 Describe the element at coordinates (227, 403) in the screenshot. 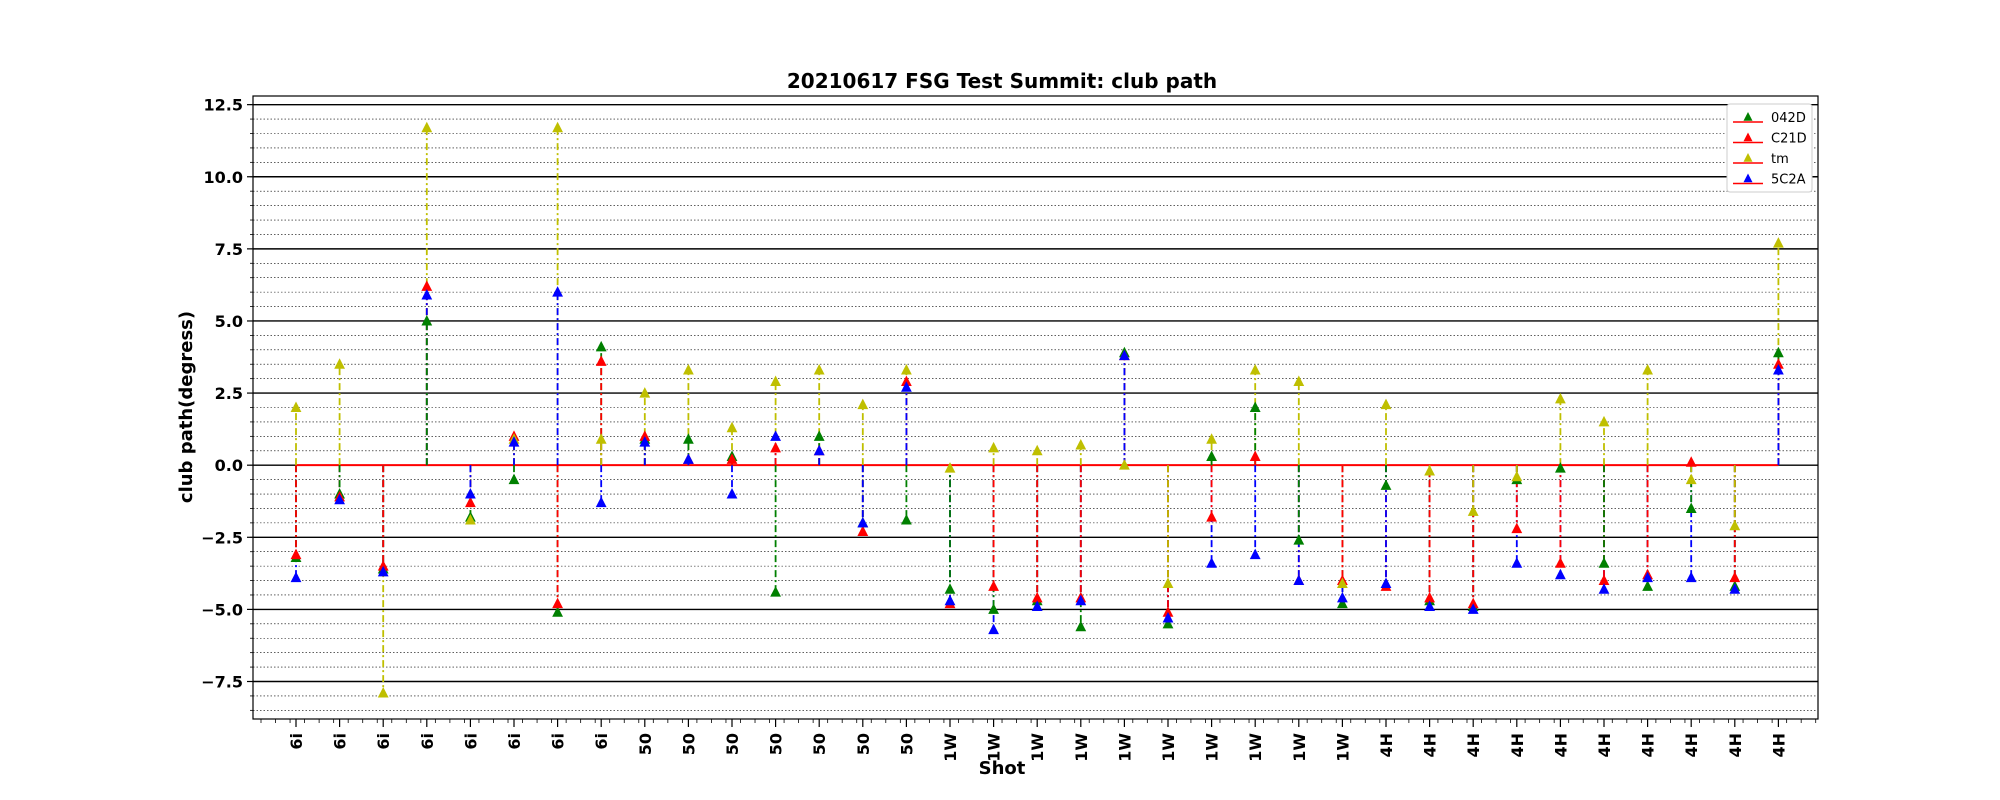

I see `y-ticks: −7.5 −5.0 −2.5 0.0 2.5 5.0 7.5 10.0 12.5` at that location.